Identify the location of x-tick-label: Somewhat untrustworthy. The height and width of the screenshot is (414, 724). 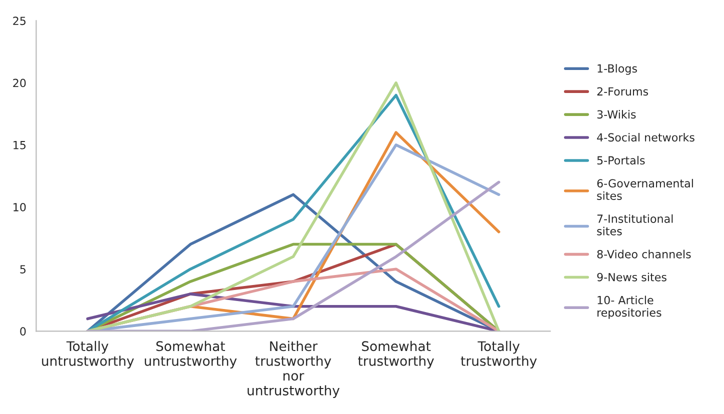
(190, 354).